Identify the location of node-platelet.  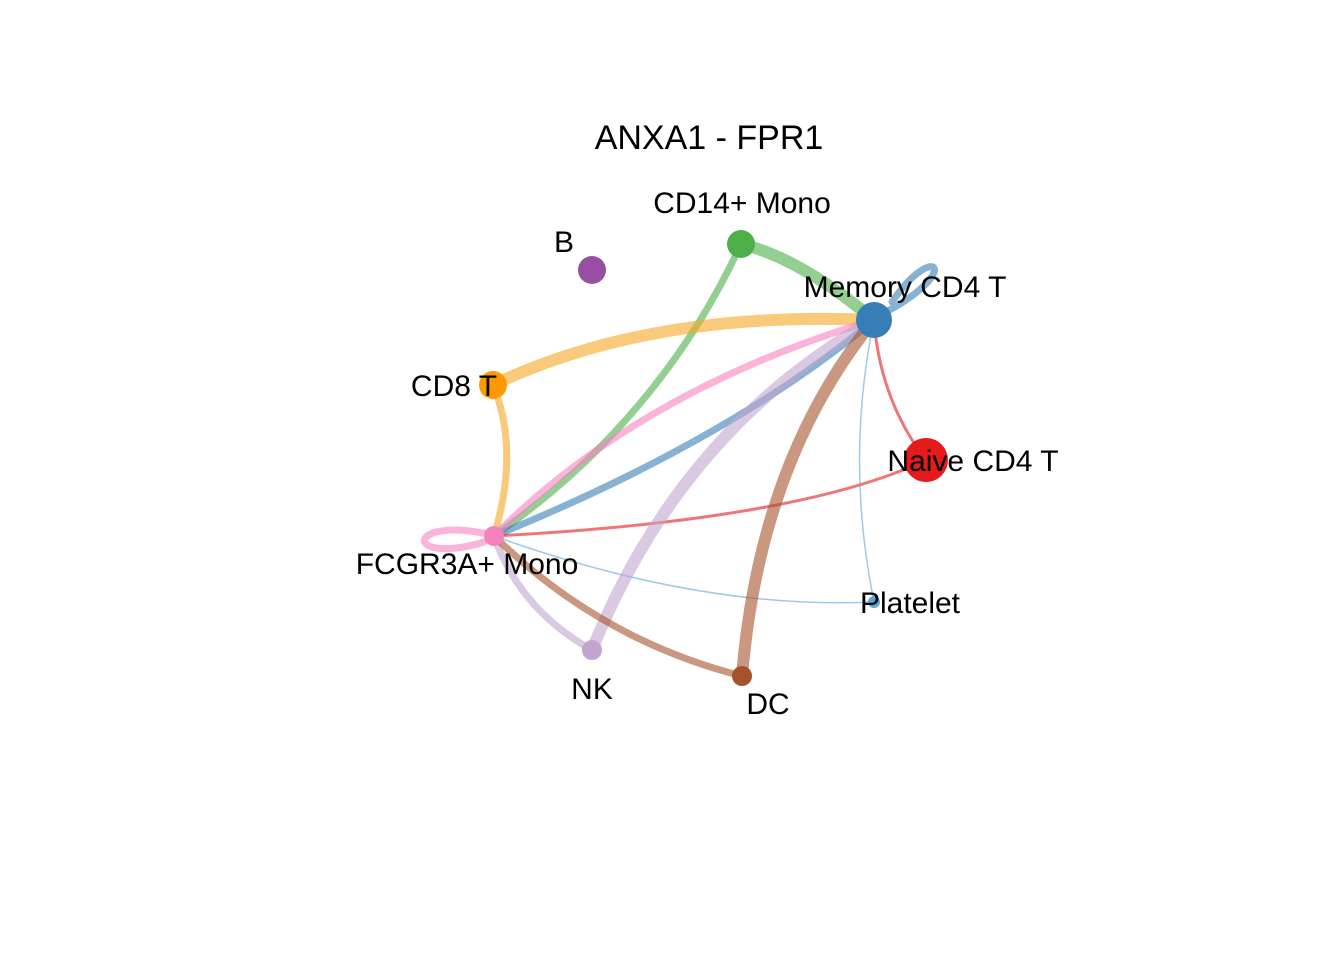
(874, 602).